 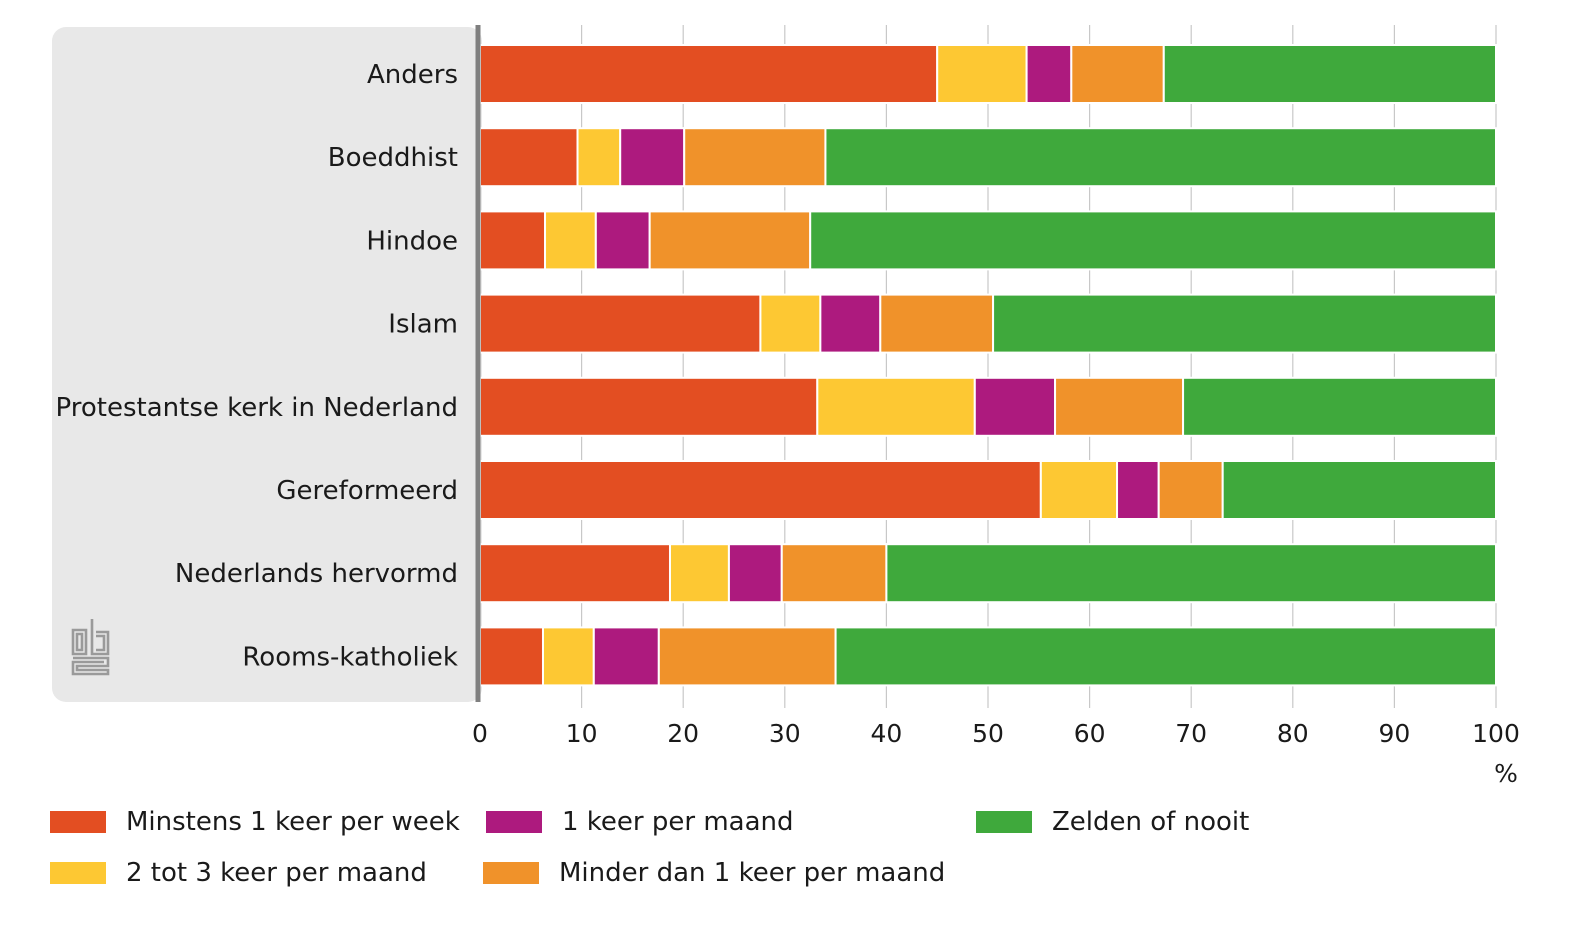 I want to click on x-tick-label: 80, so click(x=1293, y=733).